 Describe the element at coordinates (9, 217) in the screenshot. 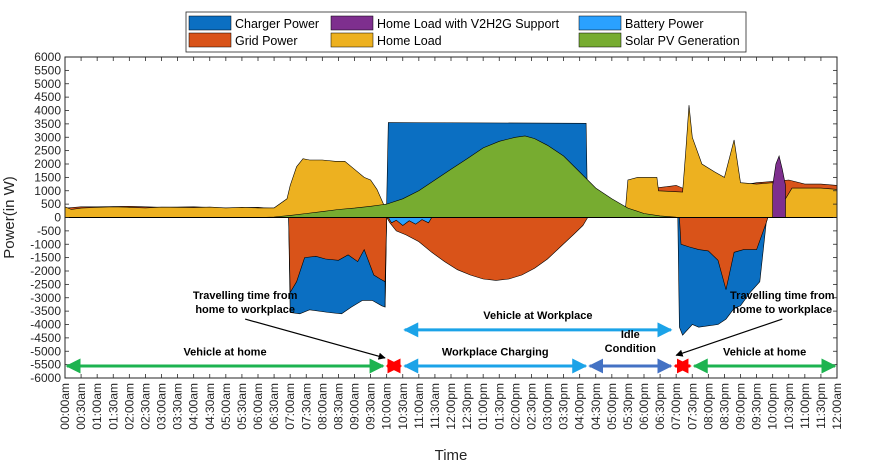

I see `y-axis-label: Power(in W)` at that location.